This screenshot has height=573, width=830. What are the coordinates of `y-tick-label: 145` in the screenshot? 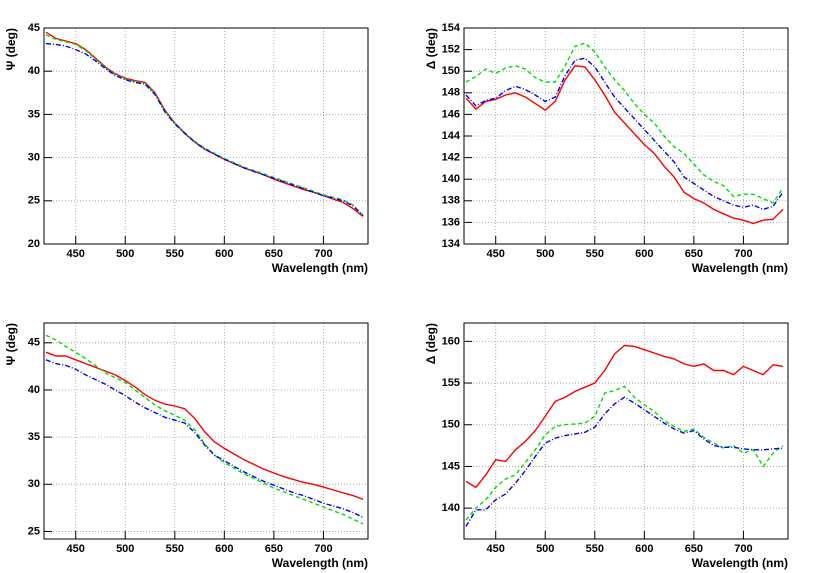 It's located at (451, 466).